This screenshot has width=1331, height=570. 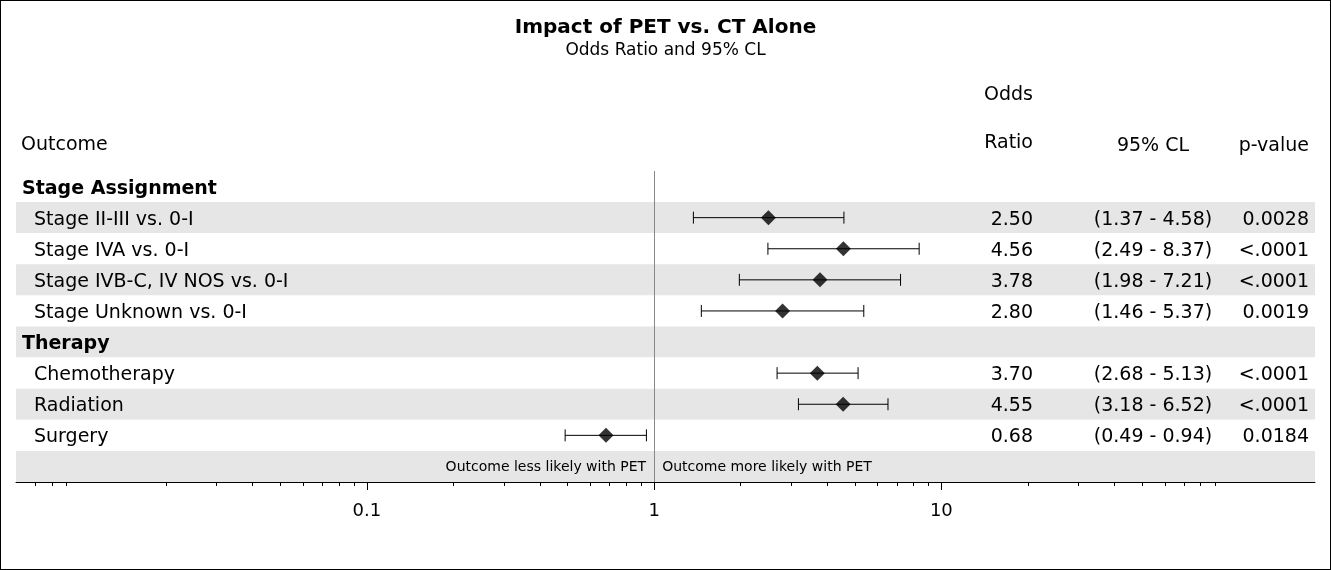 What do you see at coordinates (1275, 310) in the screenshot?
I see `annotation: 0.0019` at bounding box center [1275, 310].